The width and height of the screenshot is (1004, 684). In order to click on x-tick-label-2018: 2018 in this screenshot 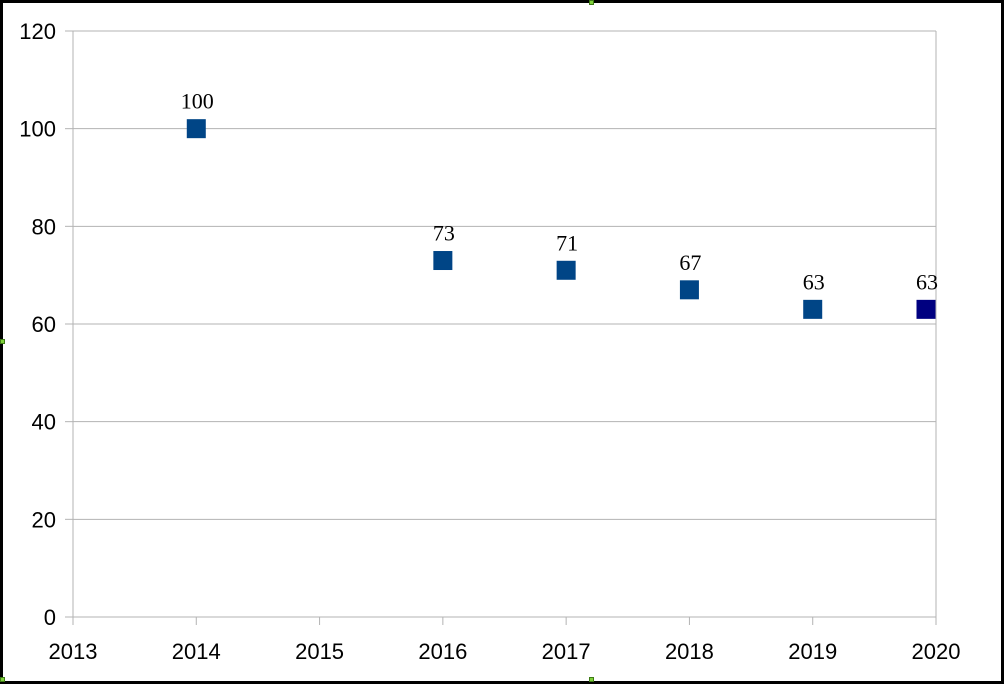, I will do `click(689, 651)`.